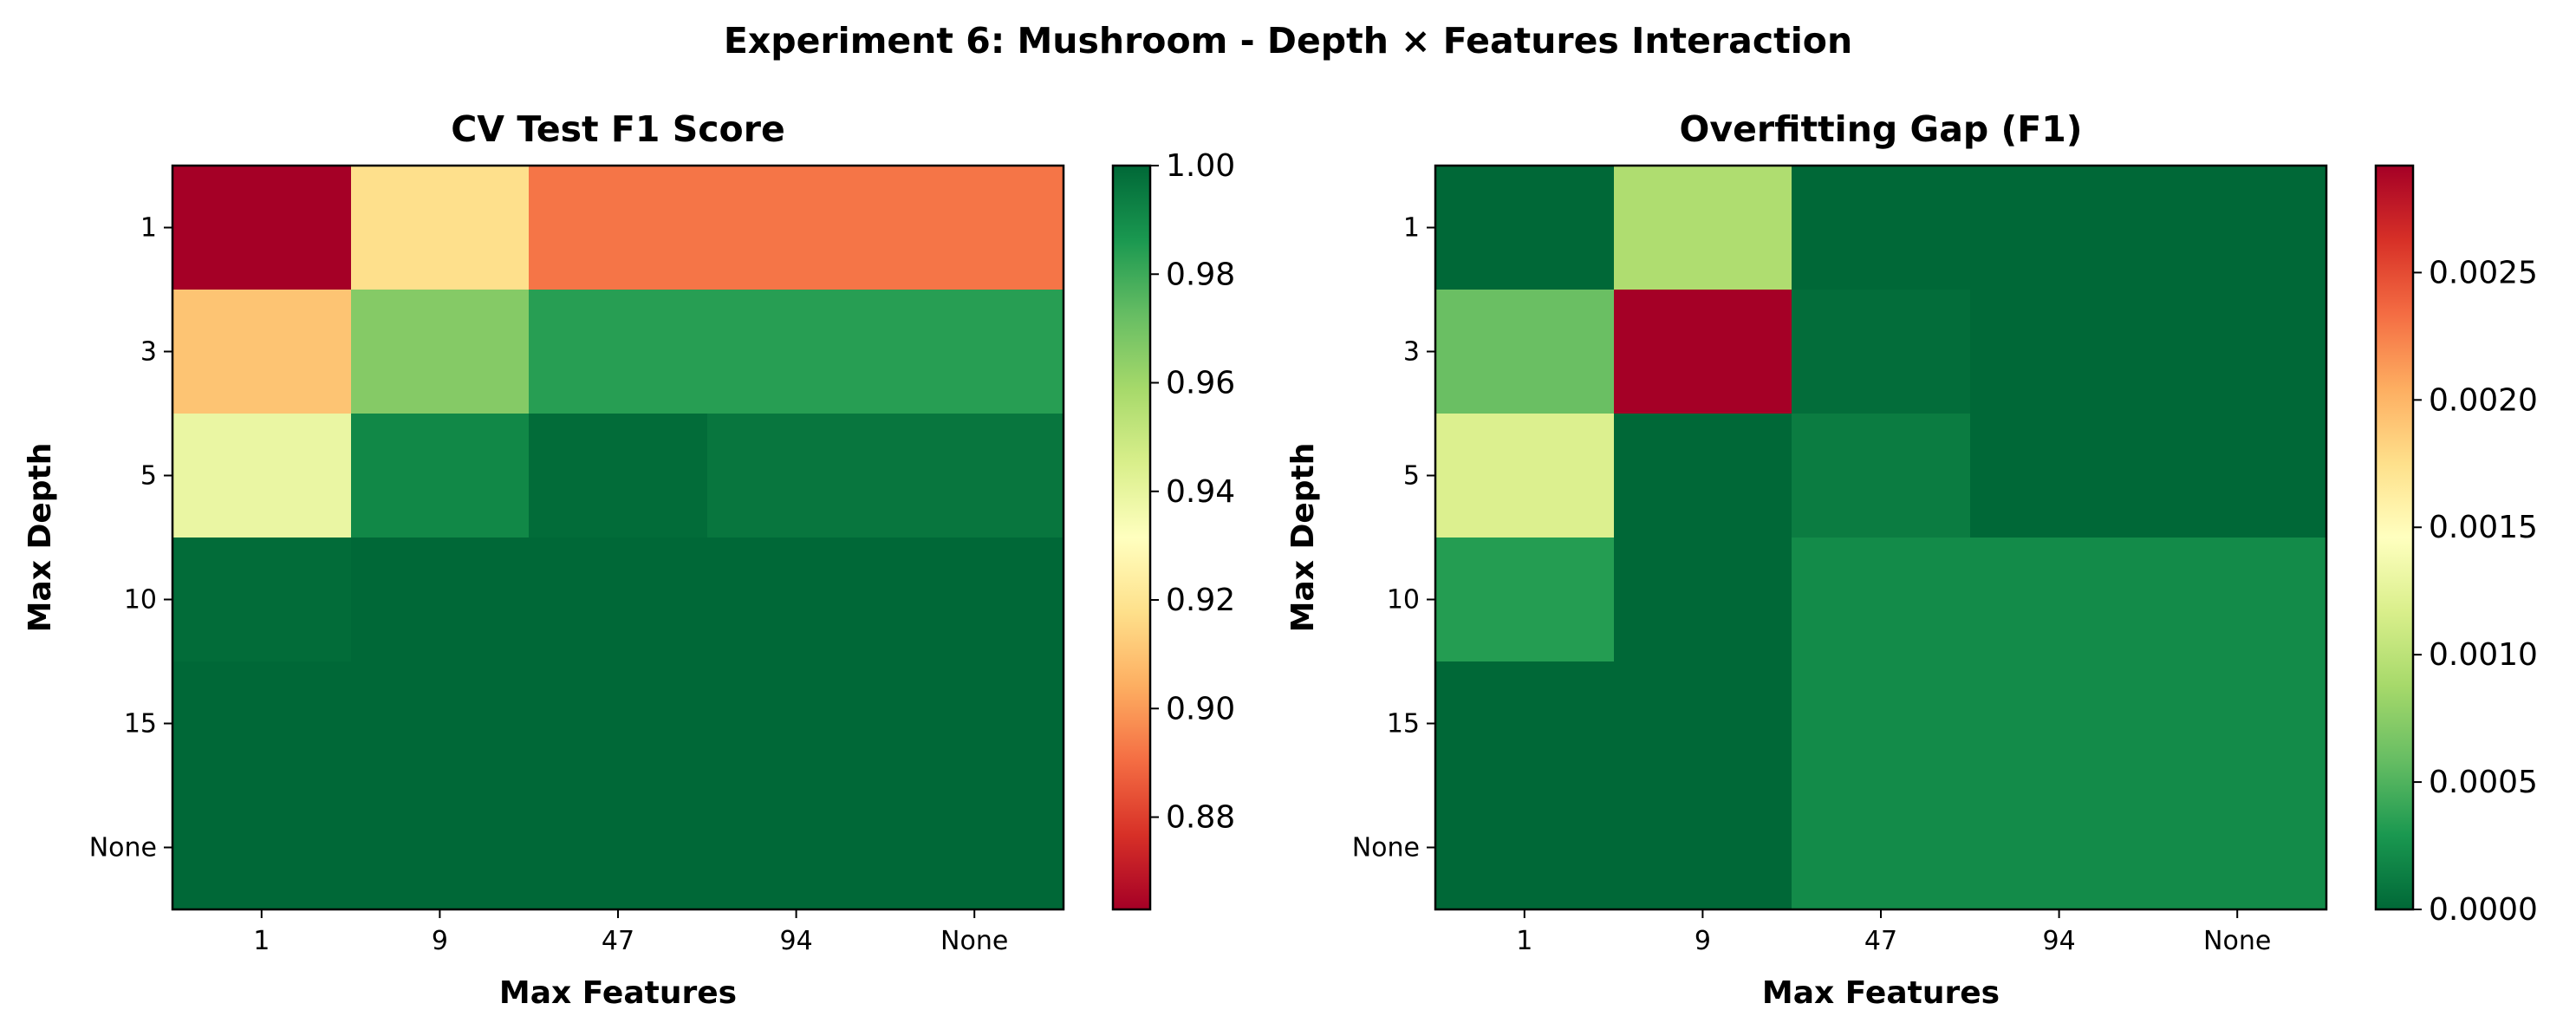 The width and height of the screenshot is (2576, 1036). What do you see at coordinates (2483, 272) in the screenshot?
I see `colorbar-tick-label: 0.0025` at bounding box center [2483, 272].